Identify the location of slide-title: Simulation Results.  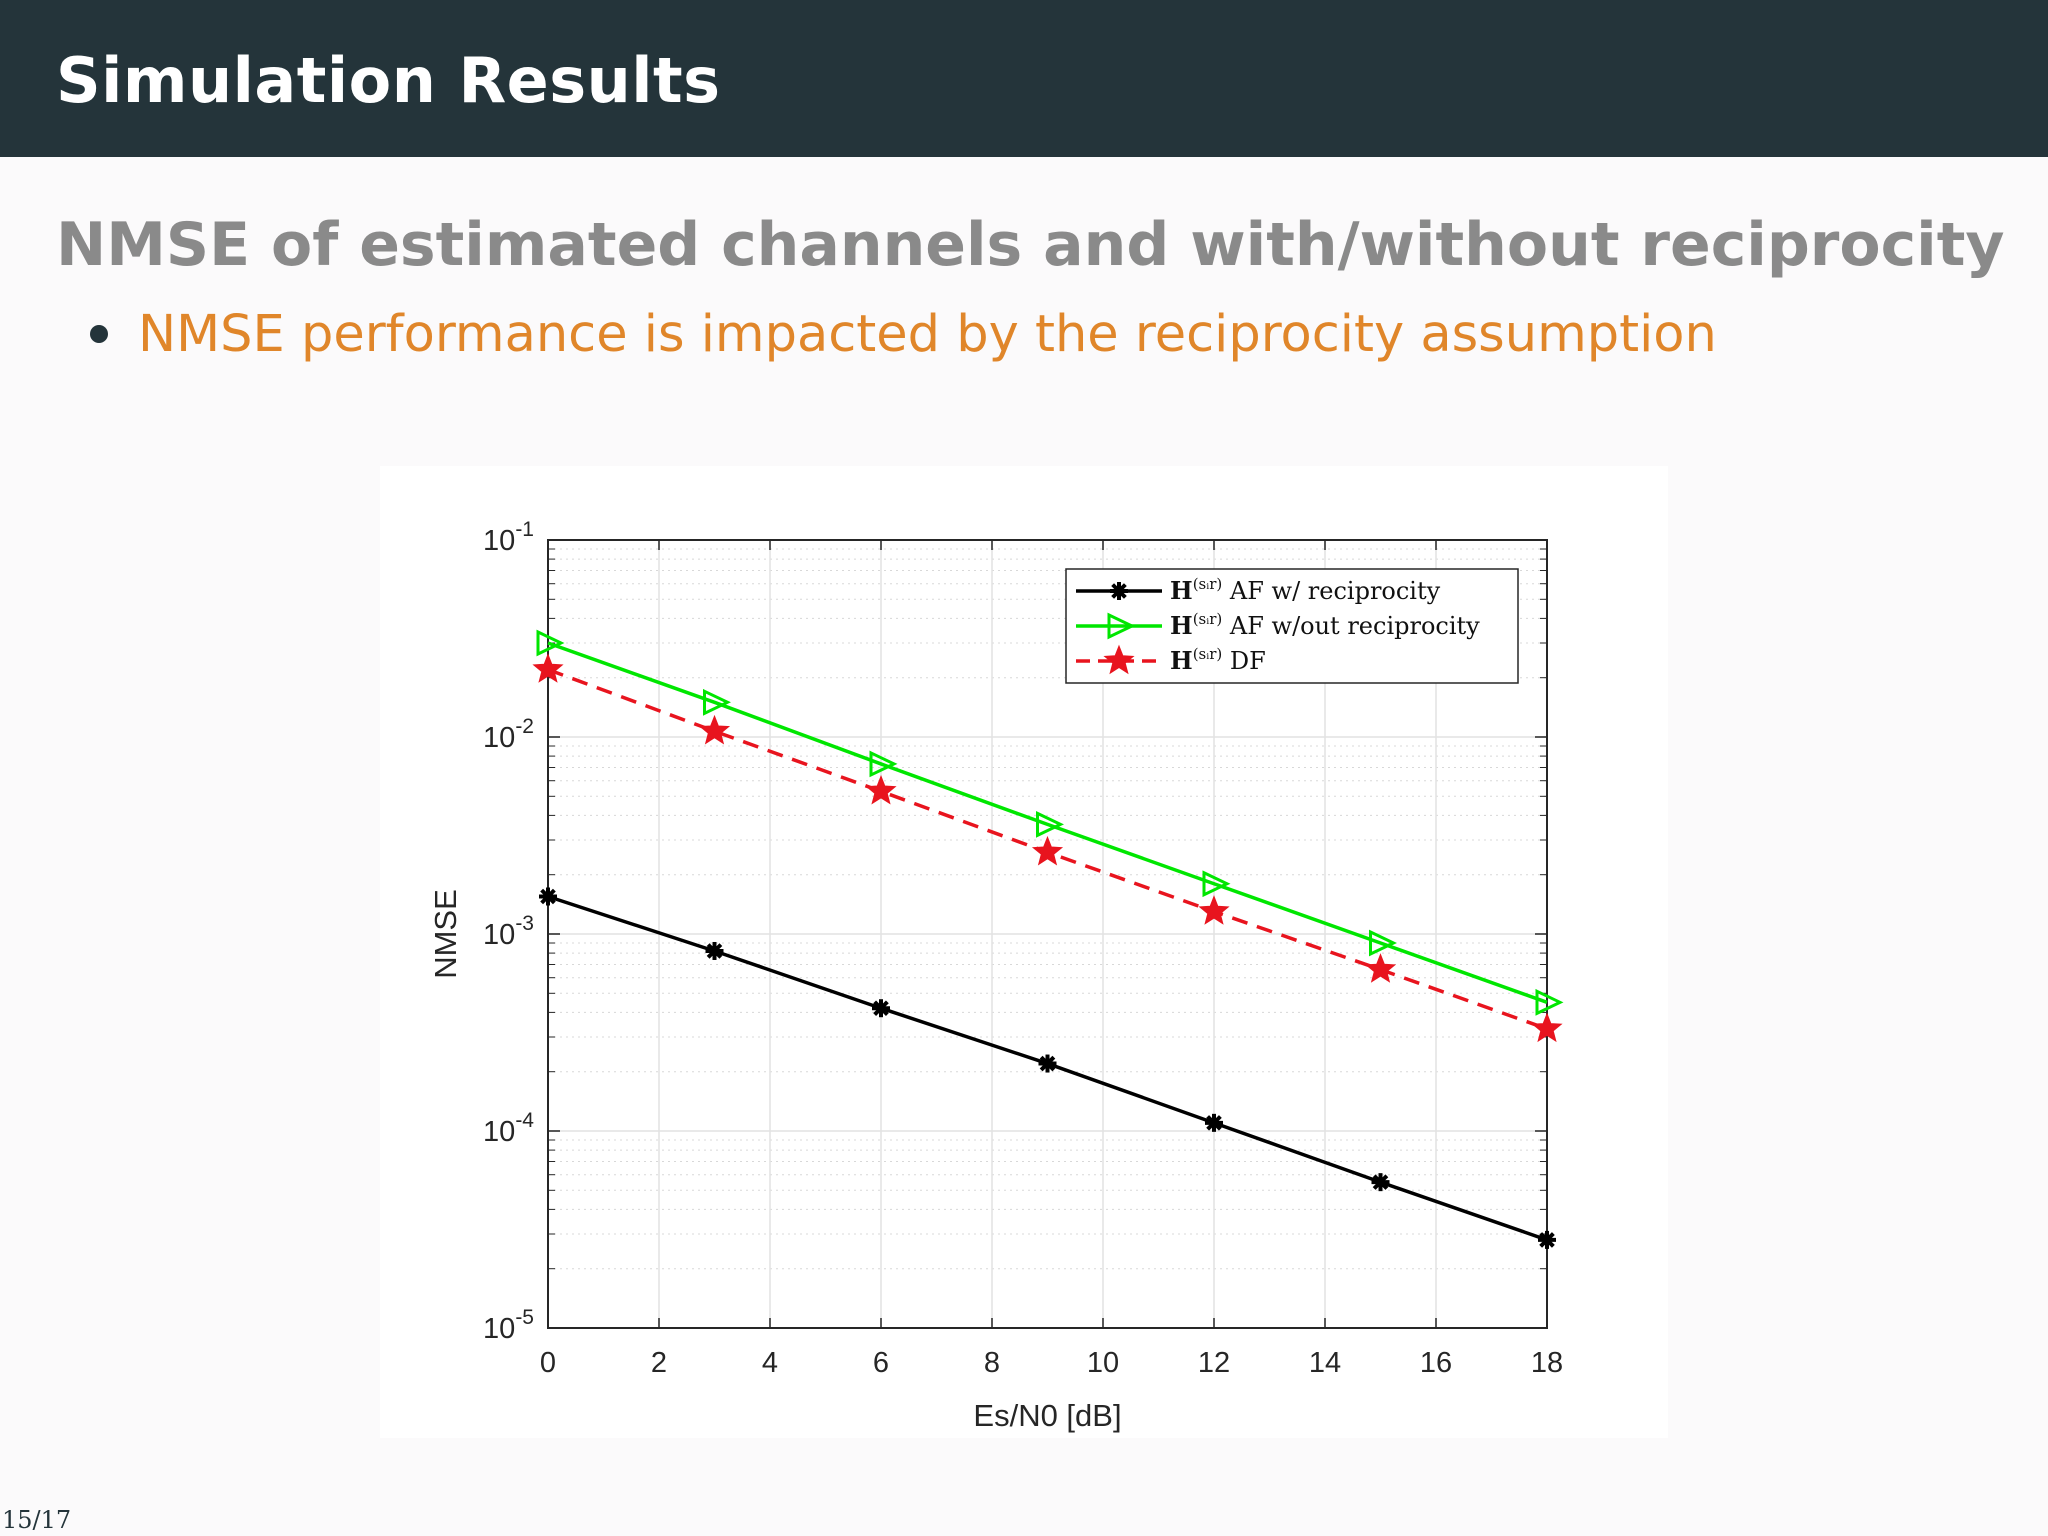
(388, 80).